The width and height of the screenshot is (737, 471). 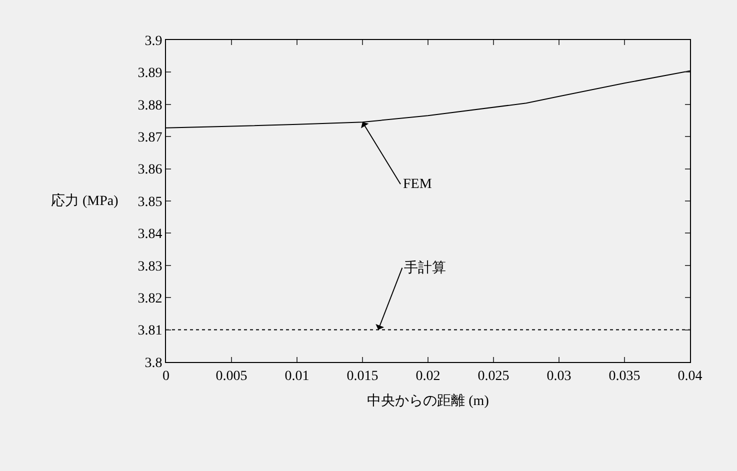 I want to click on y-axis-title: 応力 (MPa), so click(x=85, y=201).